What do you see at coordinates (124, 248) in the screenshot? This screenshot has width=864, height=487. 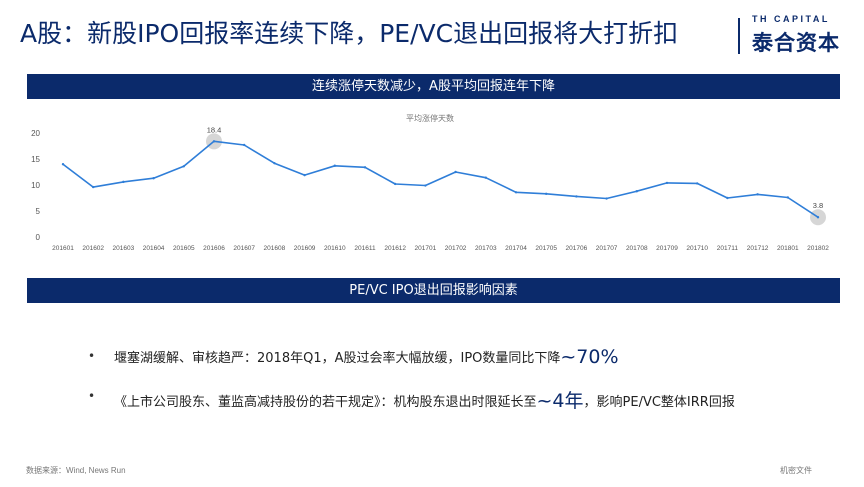 I see `x-tick-label: 201603` at bounding box center [124, 248].